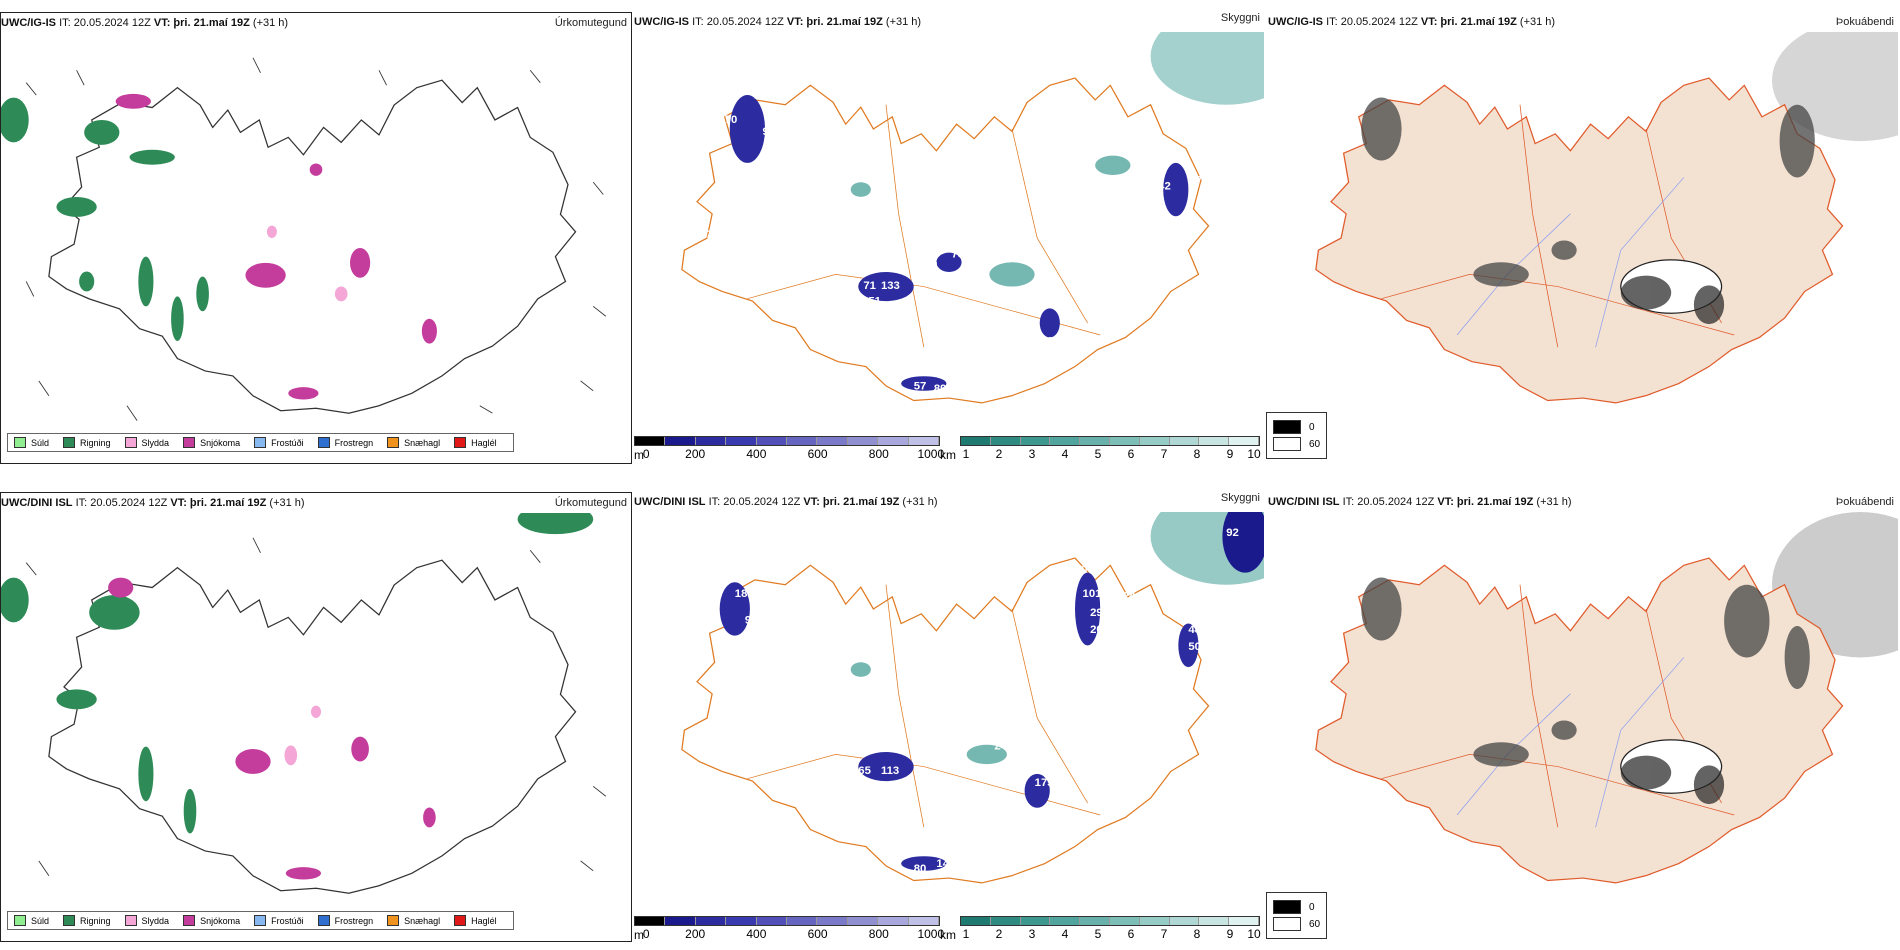  Describe the element at coordinates (316, 239) in the screenshot. I see `wind-barbs` at that location.